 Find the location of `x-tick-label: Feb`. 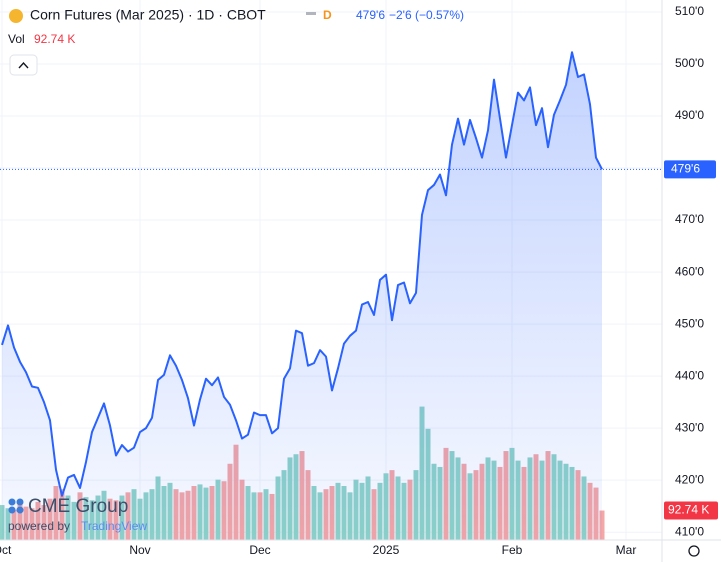

x-tick-label: Feb is located at coordinates (512, 550).